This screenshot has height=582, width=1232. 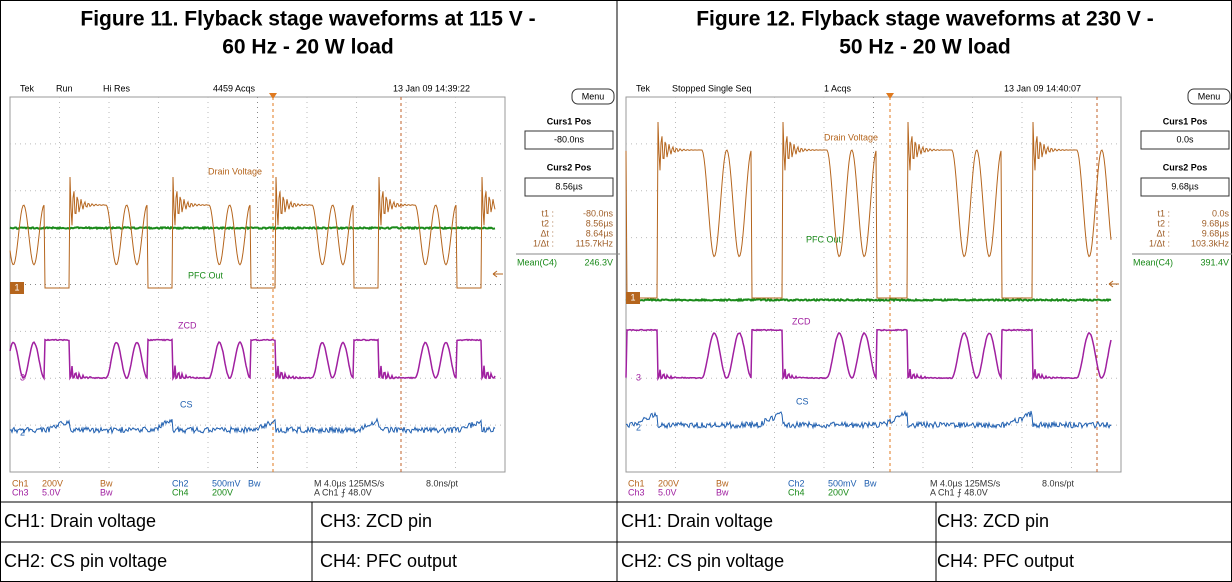 What do you see at coordinates (595, 243) in the screenshot?
I see `readout-value: 115.7kHz` at bounding box center [595, 243].